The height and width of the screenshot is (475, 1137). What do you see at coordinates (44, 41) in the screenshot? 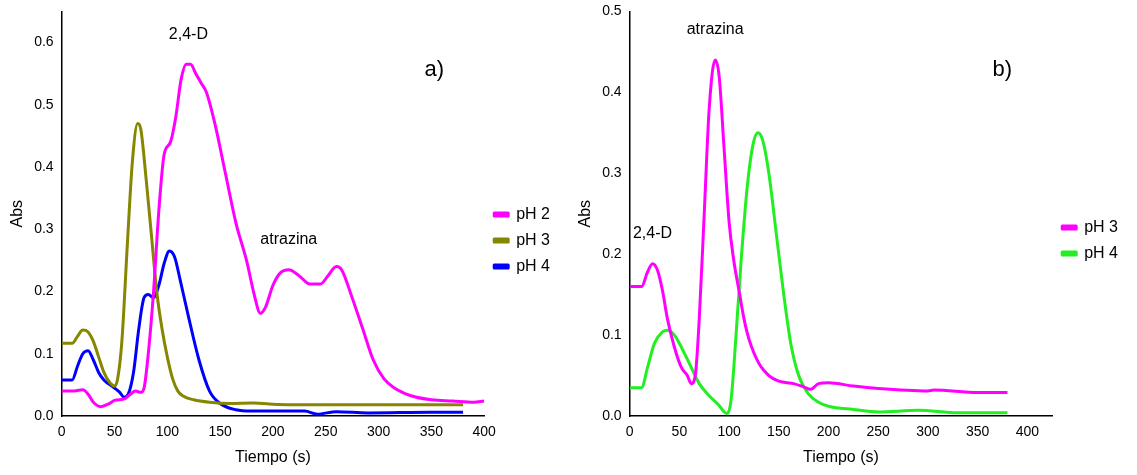
I see `y-tick-label: 0.6` at bounding box center [44, 41].